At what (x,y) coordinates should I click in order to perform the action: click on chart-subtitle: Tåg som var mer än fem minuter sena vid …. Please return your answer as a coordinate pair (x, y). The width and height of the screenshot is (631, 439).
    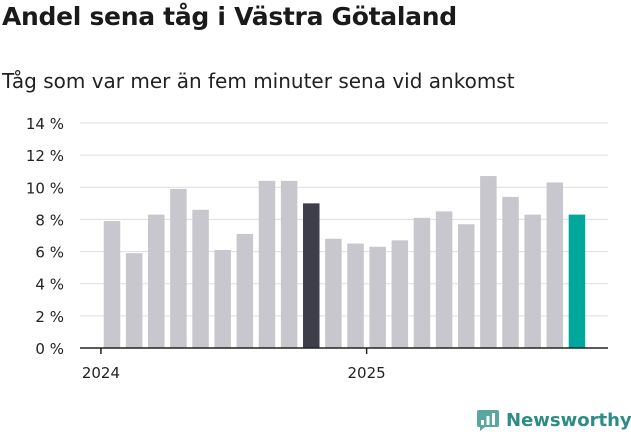
    Looking at the image, I should click on (258, 81).